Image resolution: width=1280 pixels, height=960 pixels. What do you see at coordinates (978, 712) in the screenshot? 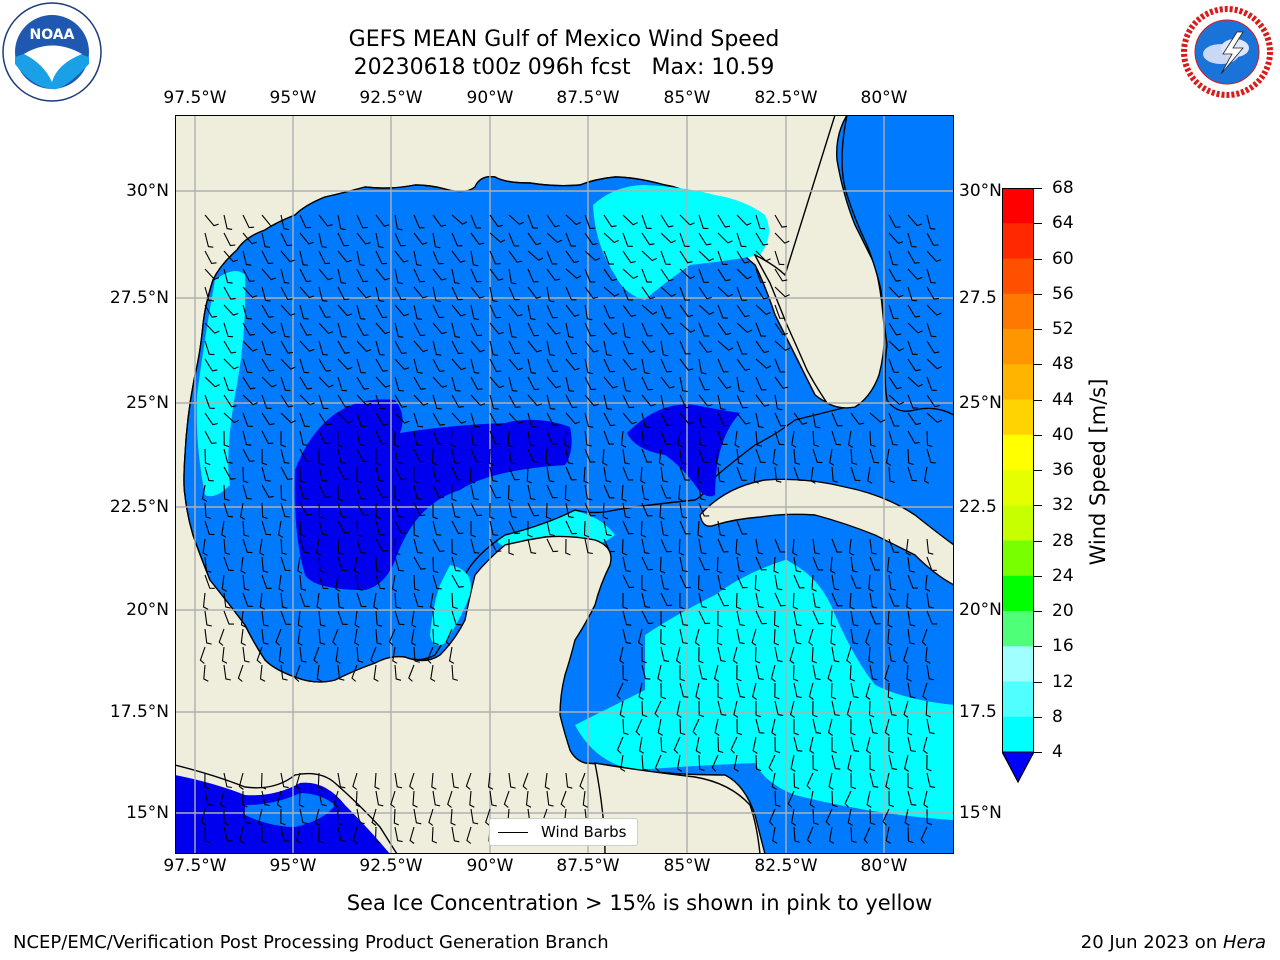
I see `lat-label-right: 17.5` at bounding box center [978, 712].